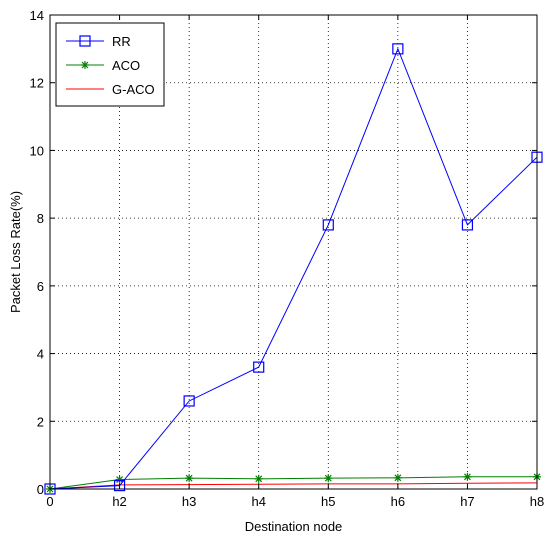 This screenshot has height=545, width=550. I want to click on x-tick-label: h6, so click(398, 501).